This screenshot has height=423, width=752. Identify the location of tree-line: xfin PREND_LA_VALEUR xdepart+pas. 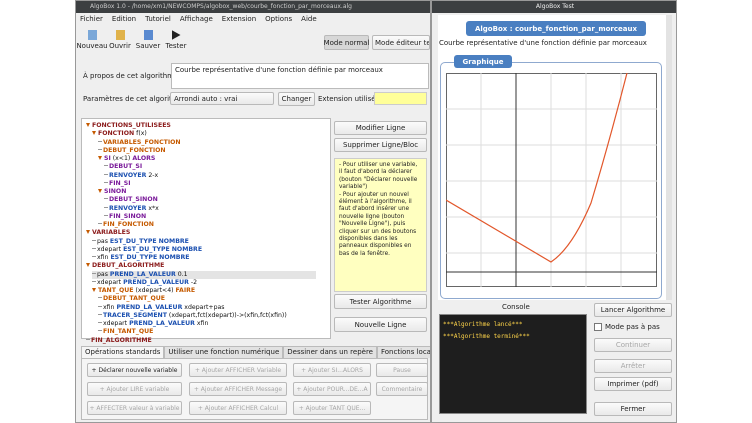
(161, 308).